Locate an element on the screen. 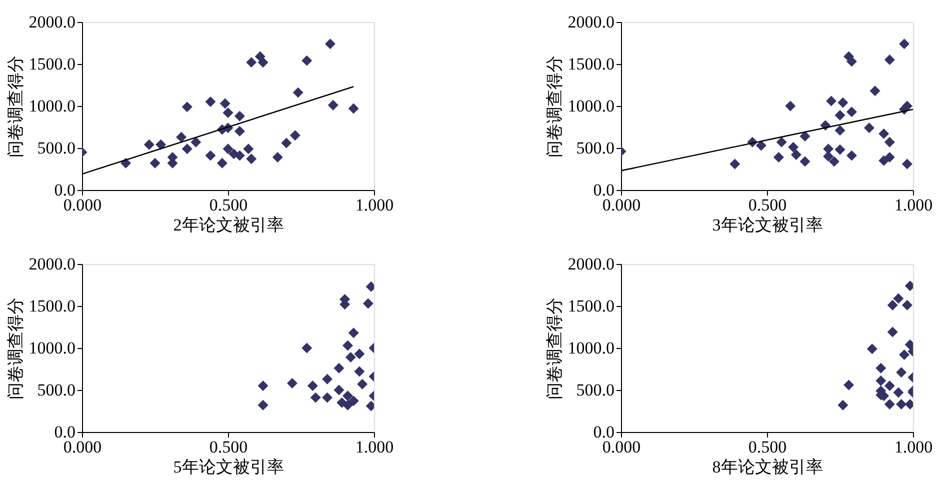  x-axis-title: 3年论文被引率 is located at coordinates (767, 225).